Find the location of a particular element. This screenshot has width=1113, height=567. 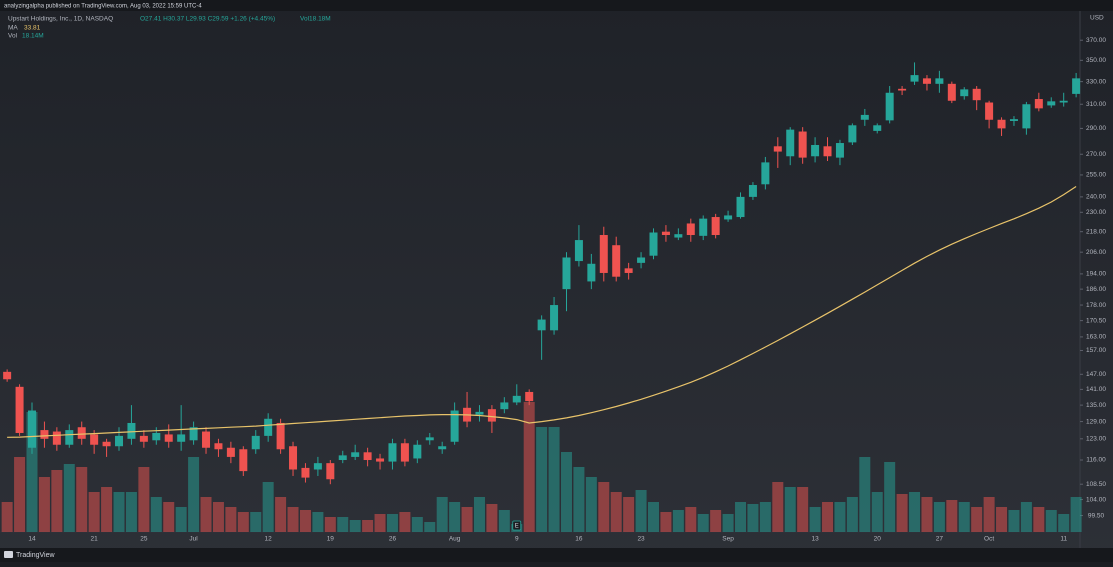

y-tick-label: 116.00 is located at coordinates (1096, 460).